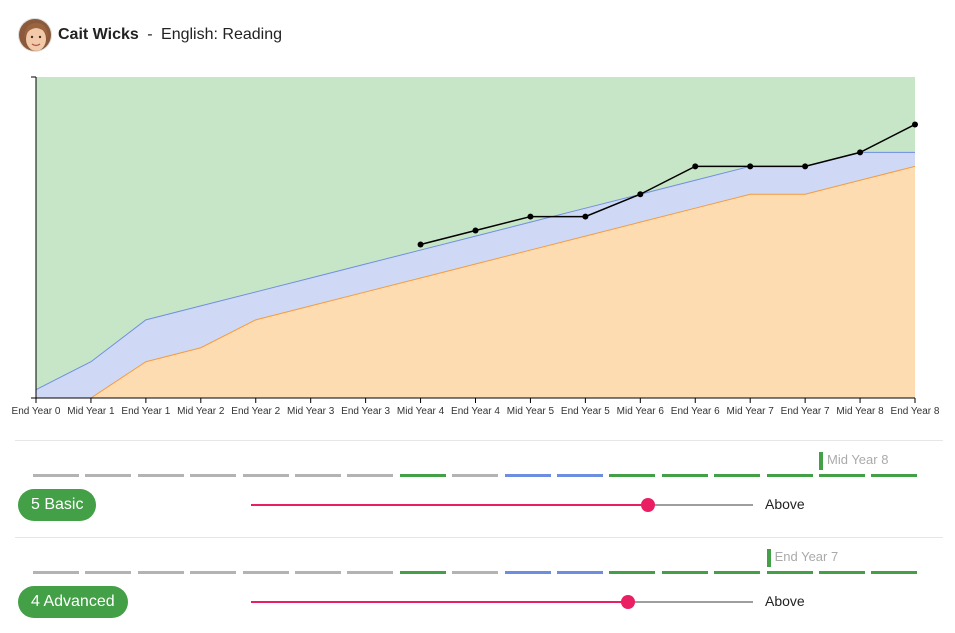 The width and height of the screenshot is (955, 633). I want to click on x-tick-label: End Year 7, so click(805, 411).